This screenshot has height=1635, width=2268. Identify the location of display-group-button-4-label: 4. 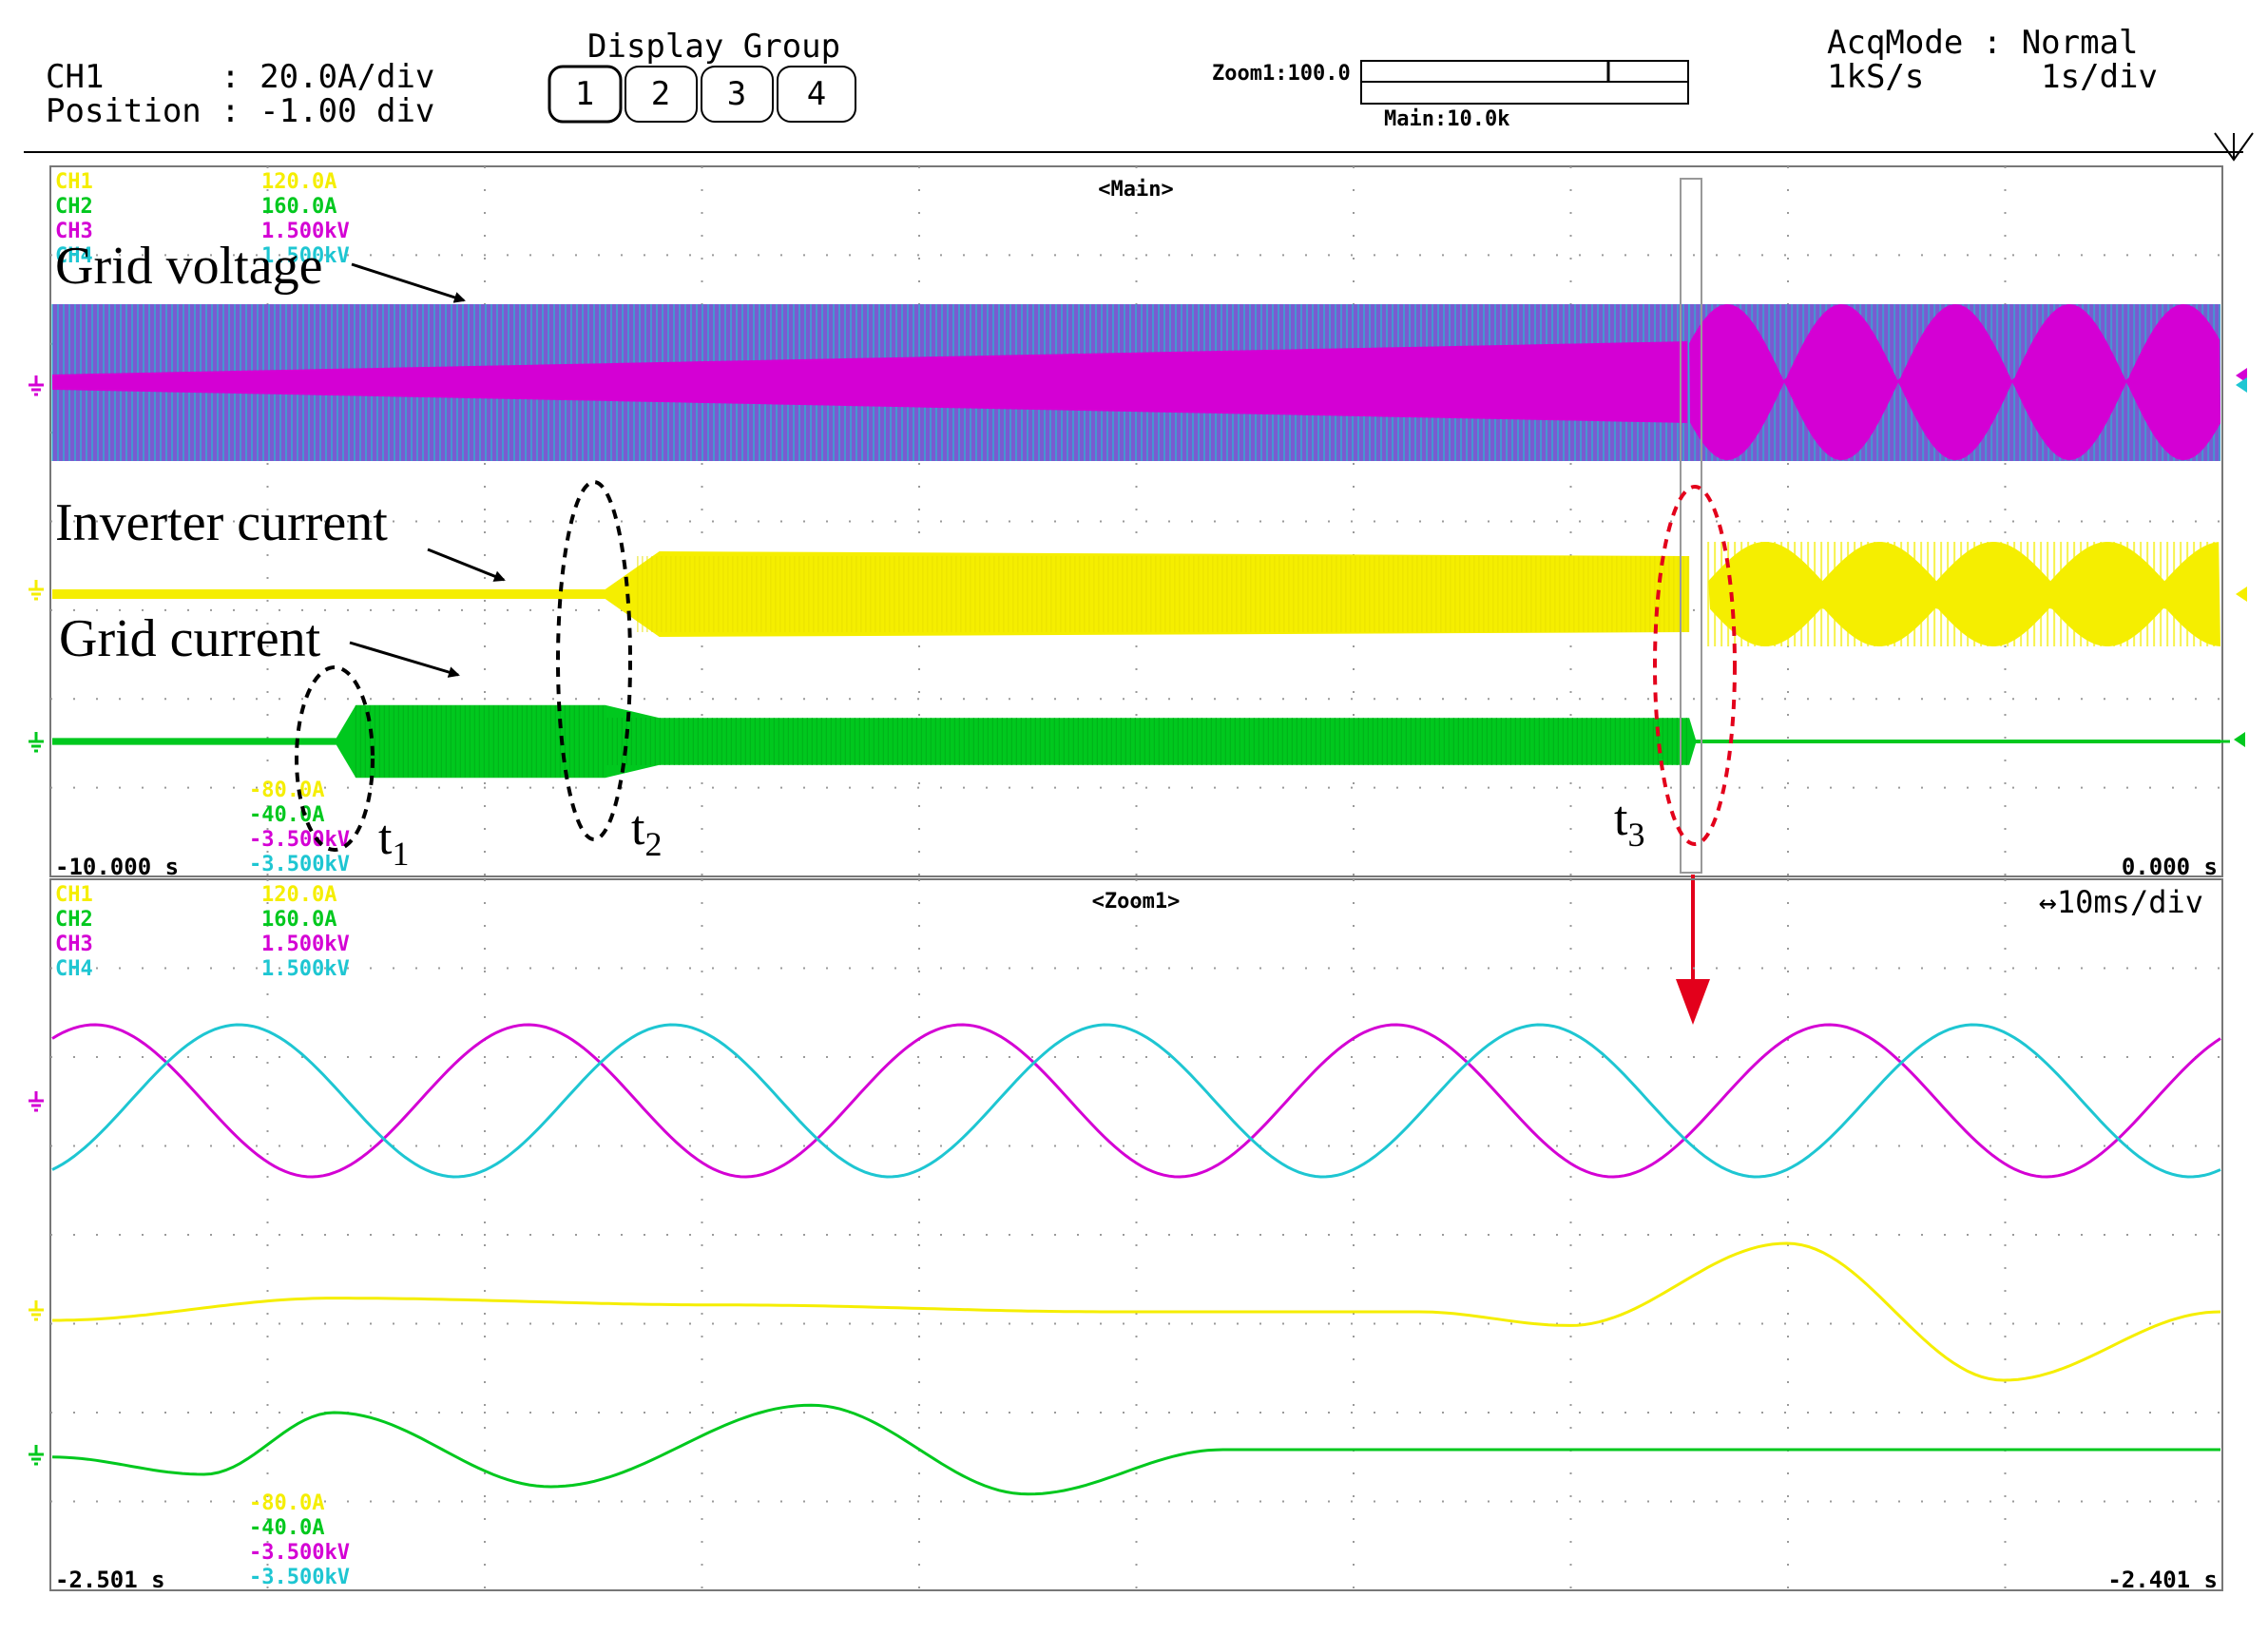
(816, 94).